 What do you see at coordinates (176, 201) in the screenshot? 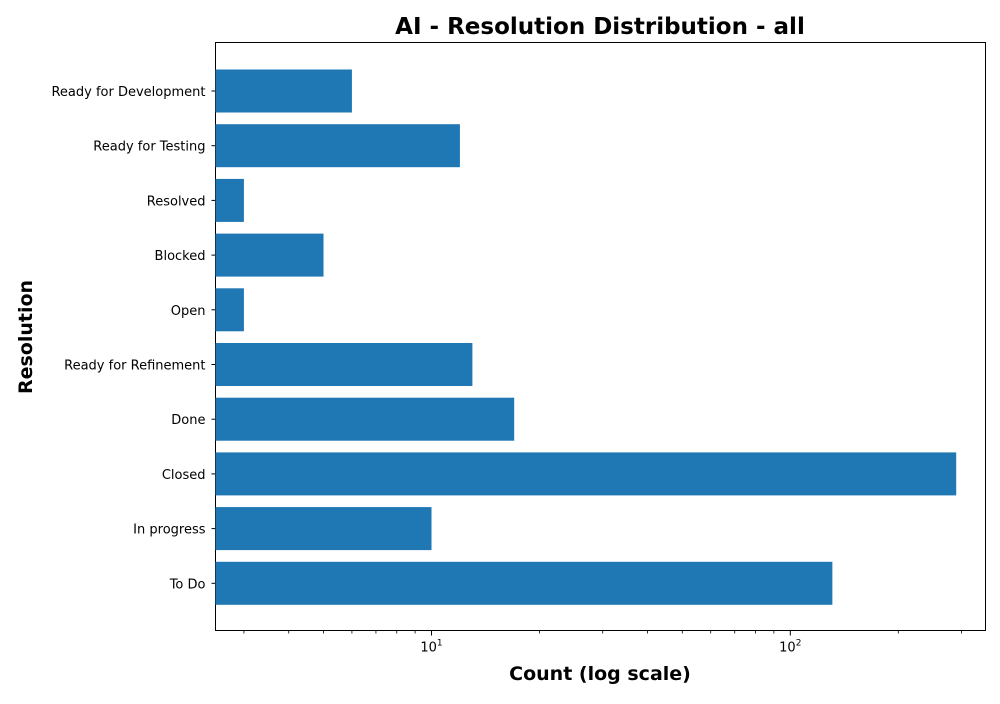
I see `y-tick-label-resolved: Resolved` at bounding box center [176, 201].